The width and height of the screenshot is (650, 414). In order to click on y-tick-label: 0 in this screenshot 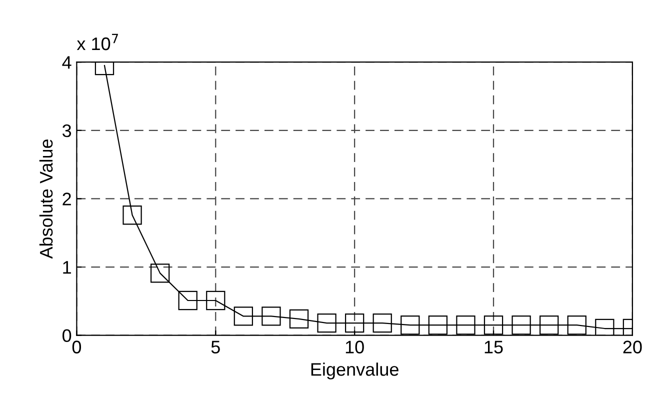, I will do `click(67, 335)`.